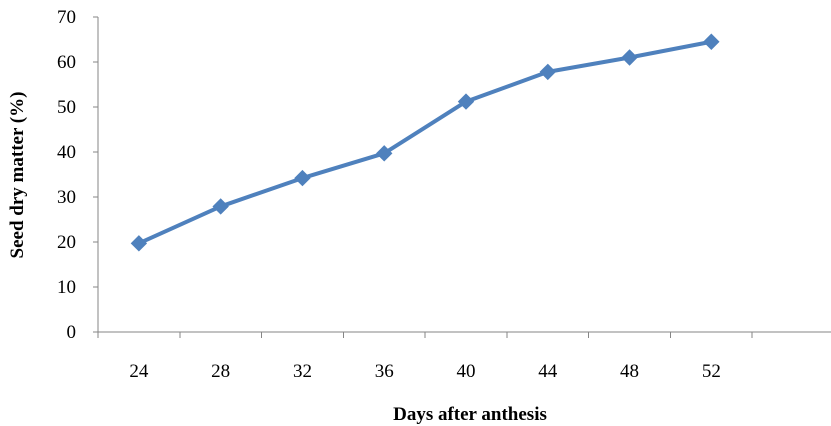 This screenshot has height=426, width=831. I want to click on x-tick-label: 48, so click(629, 371).